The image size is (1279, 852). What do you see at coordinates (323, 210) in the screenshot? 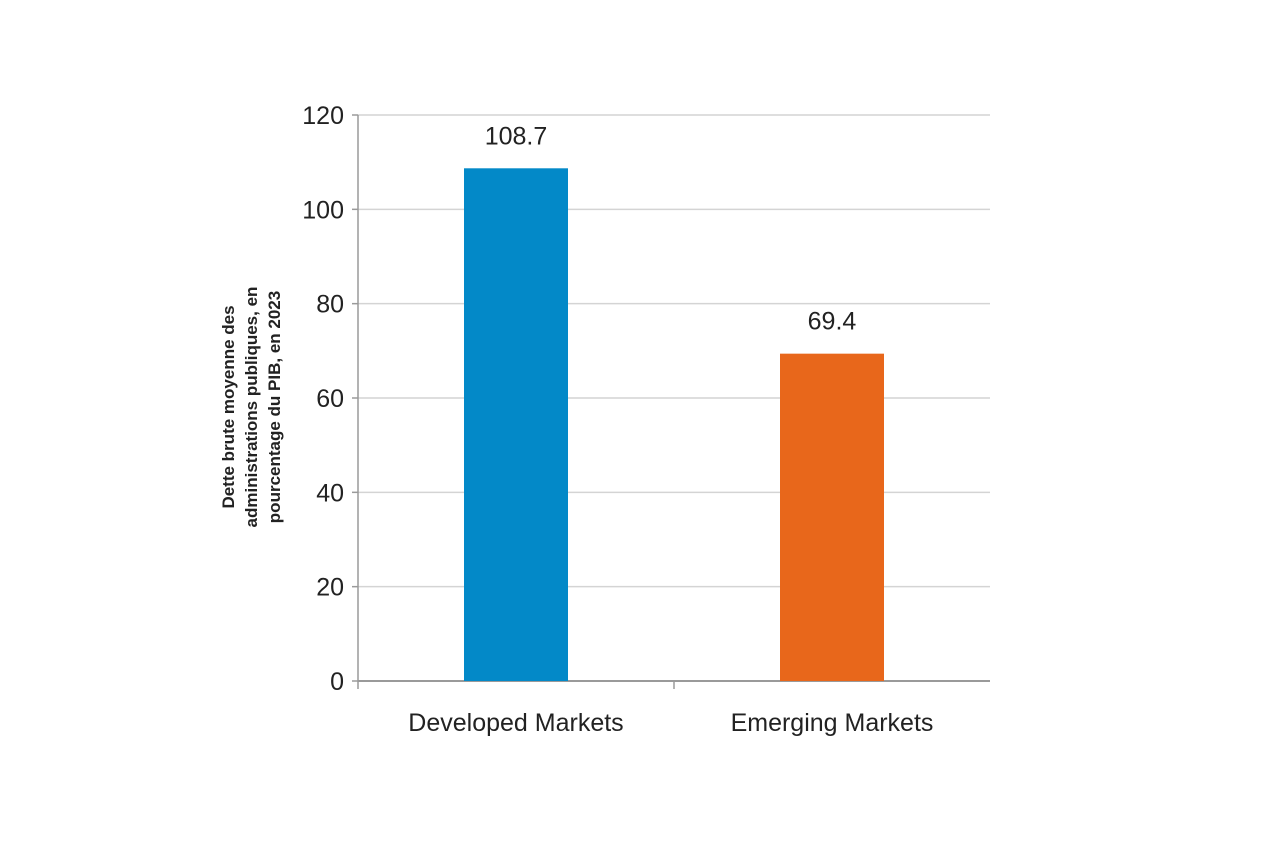
I see `y-tick-label: 100` at bounding box center [323, 210].